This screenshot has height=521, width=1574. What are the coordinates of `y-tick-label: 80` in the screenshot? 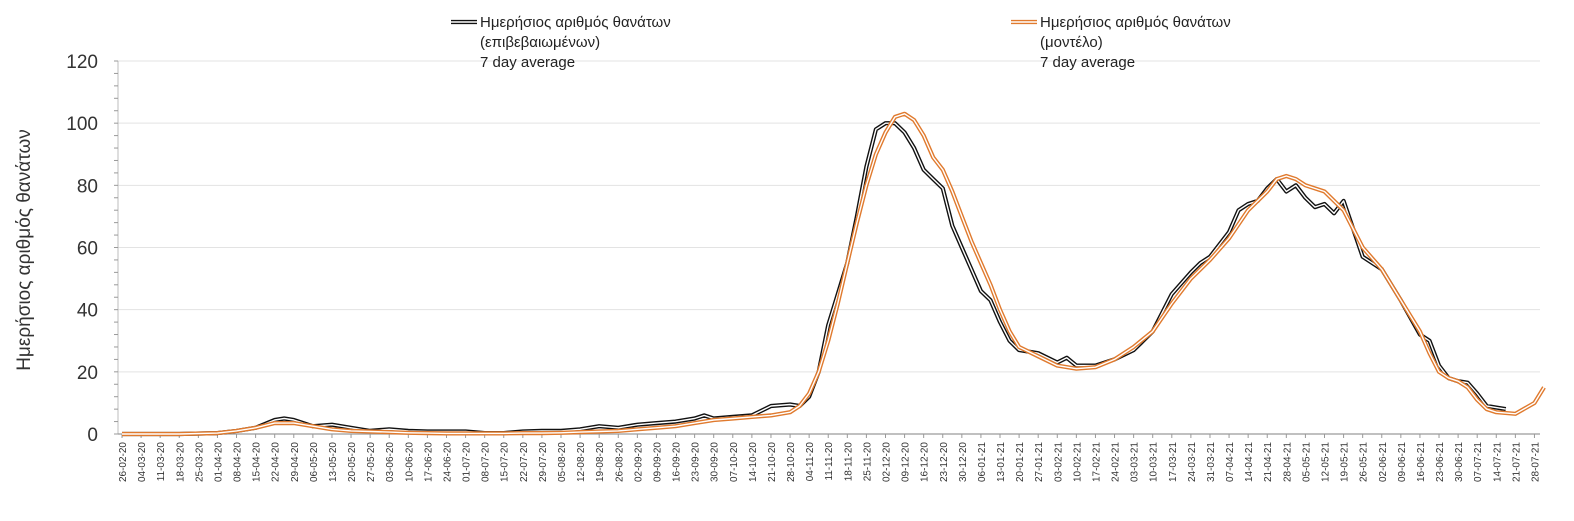 It's located at (87, 186).